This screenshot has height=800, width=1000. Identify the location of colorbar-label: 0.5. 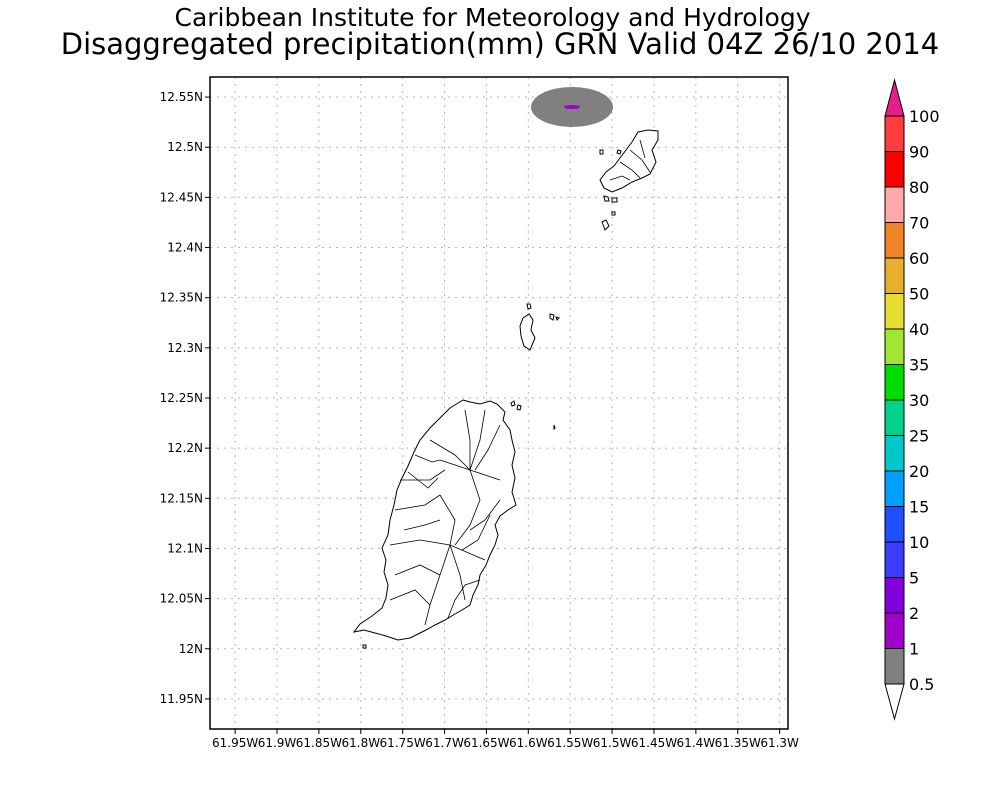
(921, 684).